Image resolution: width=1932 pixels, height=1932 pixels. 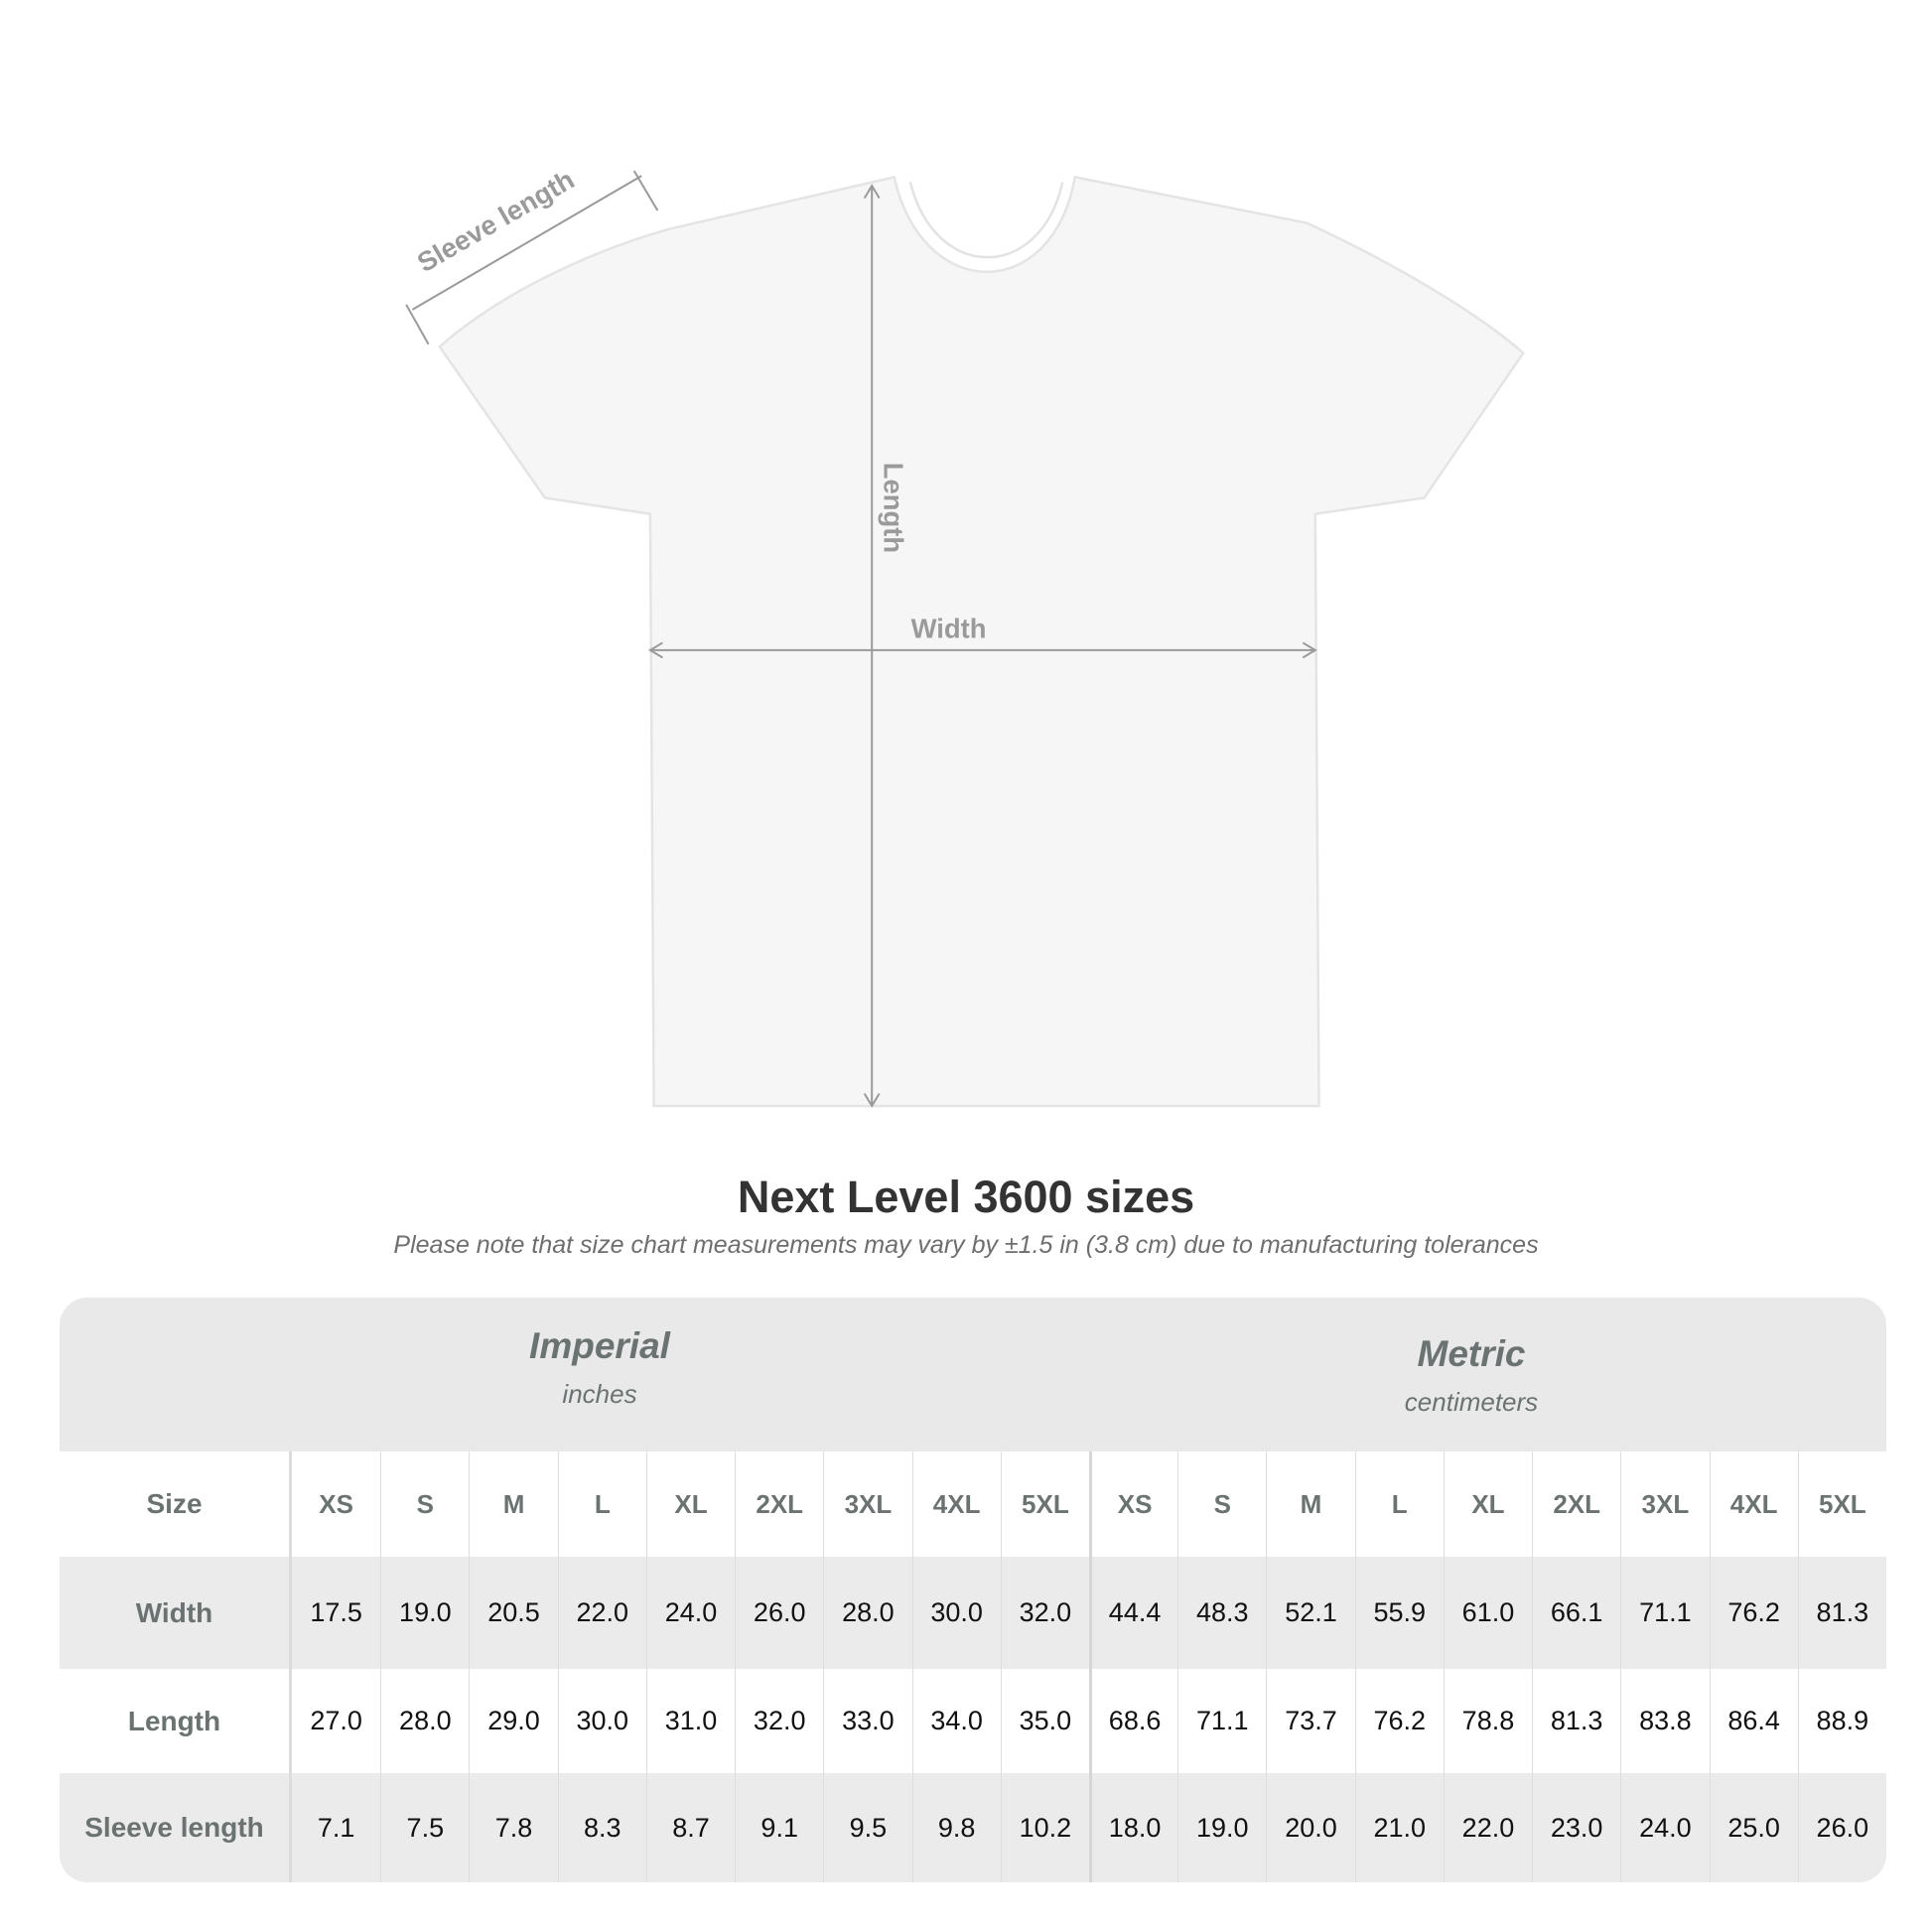 What do you see at coordinates (956, 1828) in the screenshot?
I see `value-cell: 9.8` at bounding box center [956, 1828].